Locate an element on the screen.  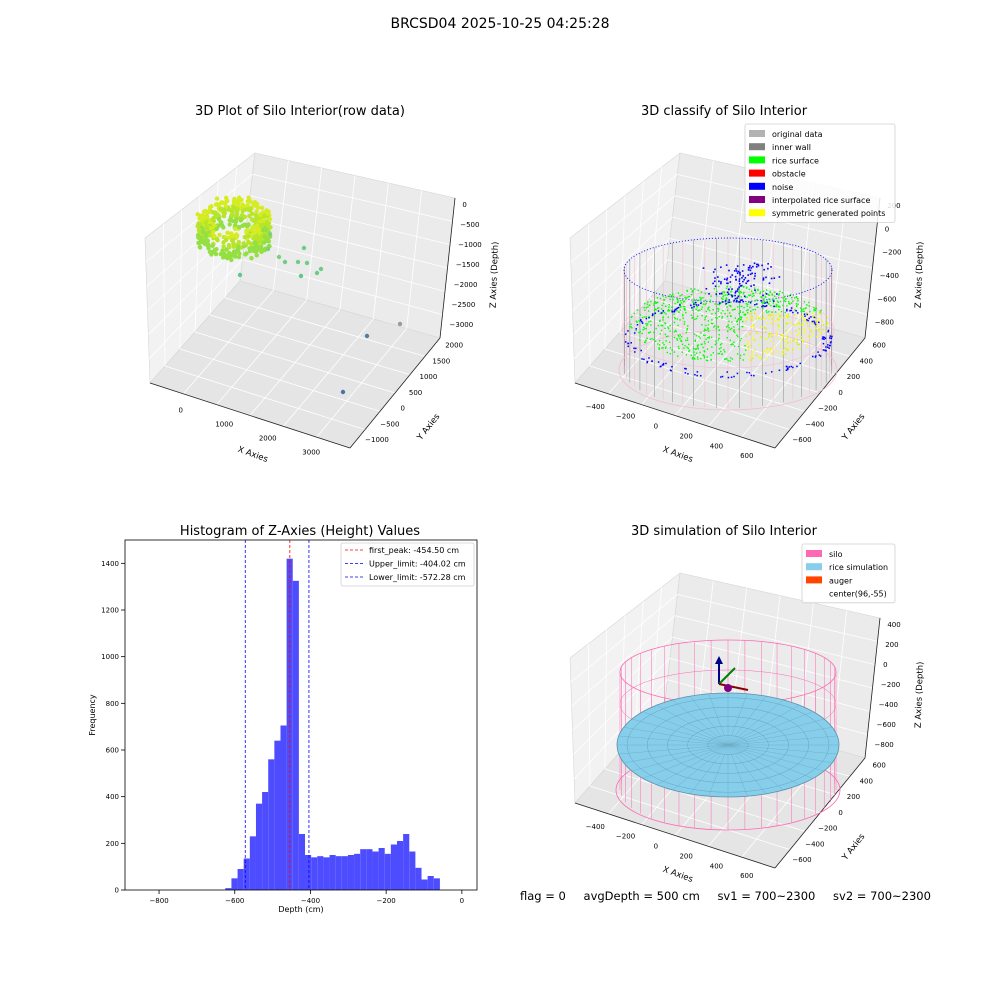
classify-legend-label: obstacle is located at coordinates (789, 174).